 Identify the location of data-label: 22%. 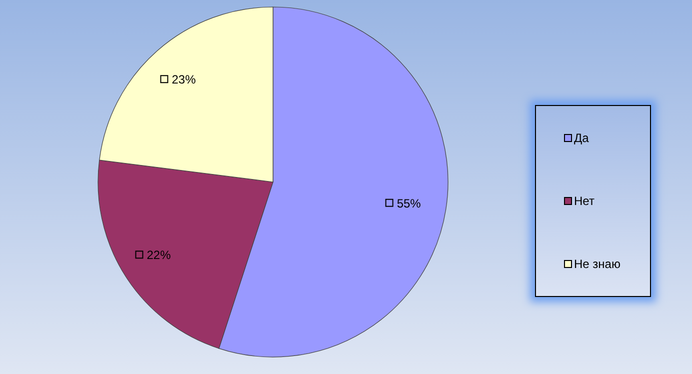
(159, 255).